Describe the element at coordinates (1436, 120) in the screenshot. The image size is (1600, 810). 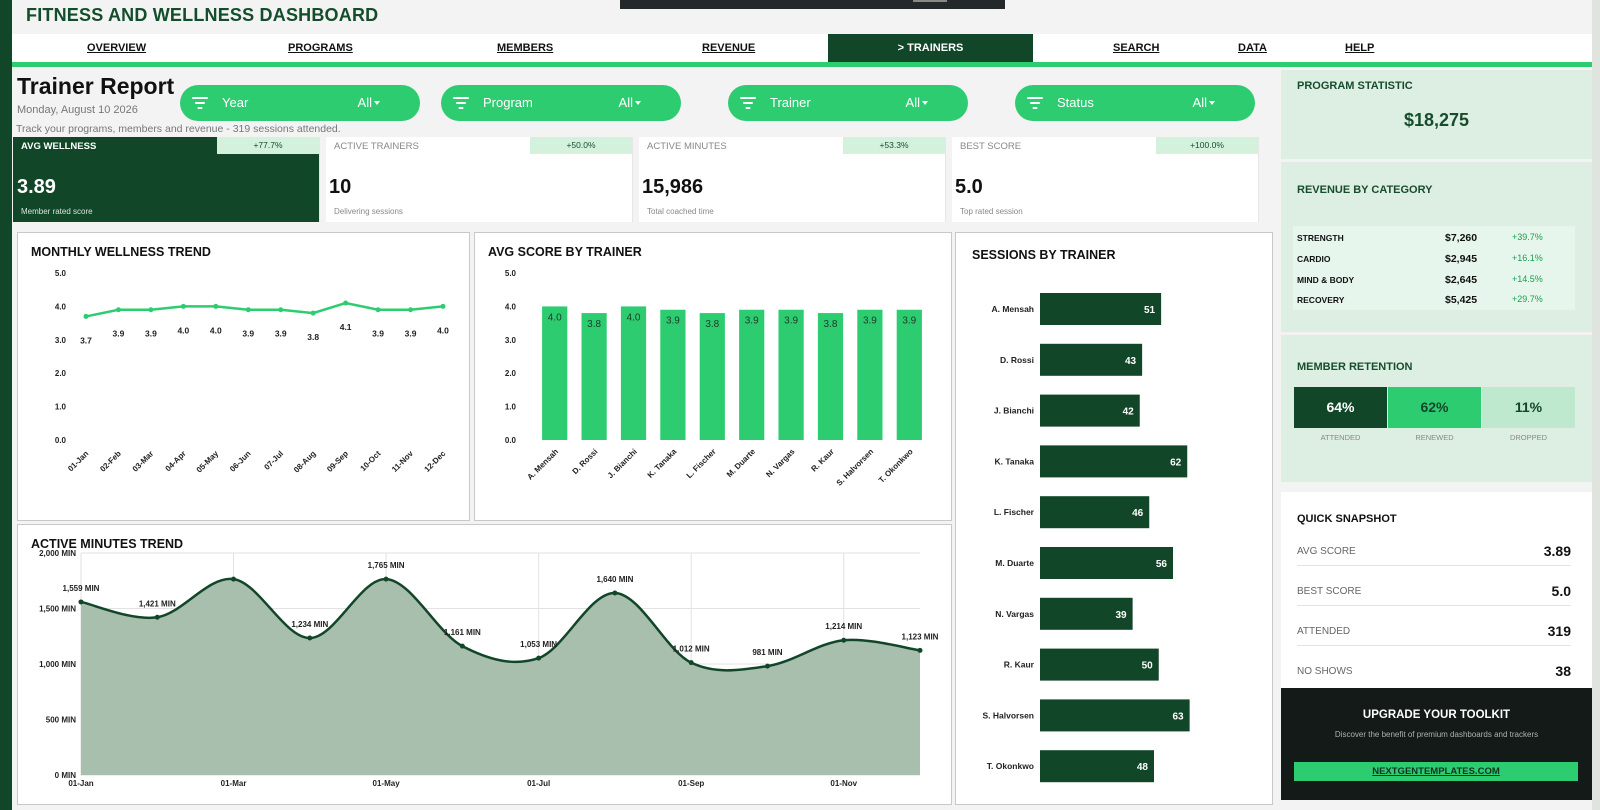
I see `program-statistic-value: $18,275` at that location.